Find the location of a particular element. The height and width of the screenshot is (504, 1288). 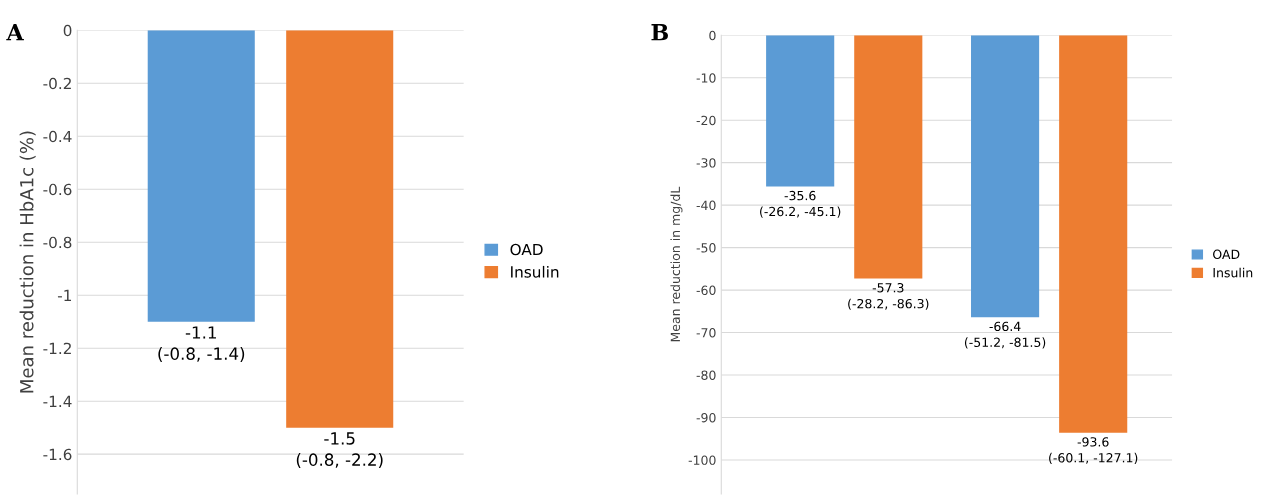

y-tick-label: -10 is located at coordinates (706, 78).